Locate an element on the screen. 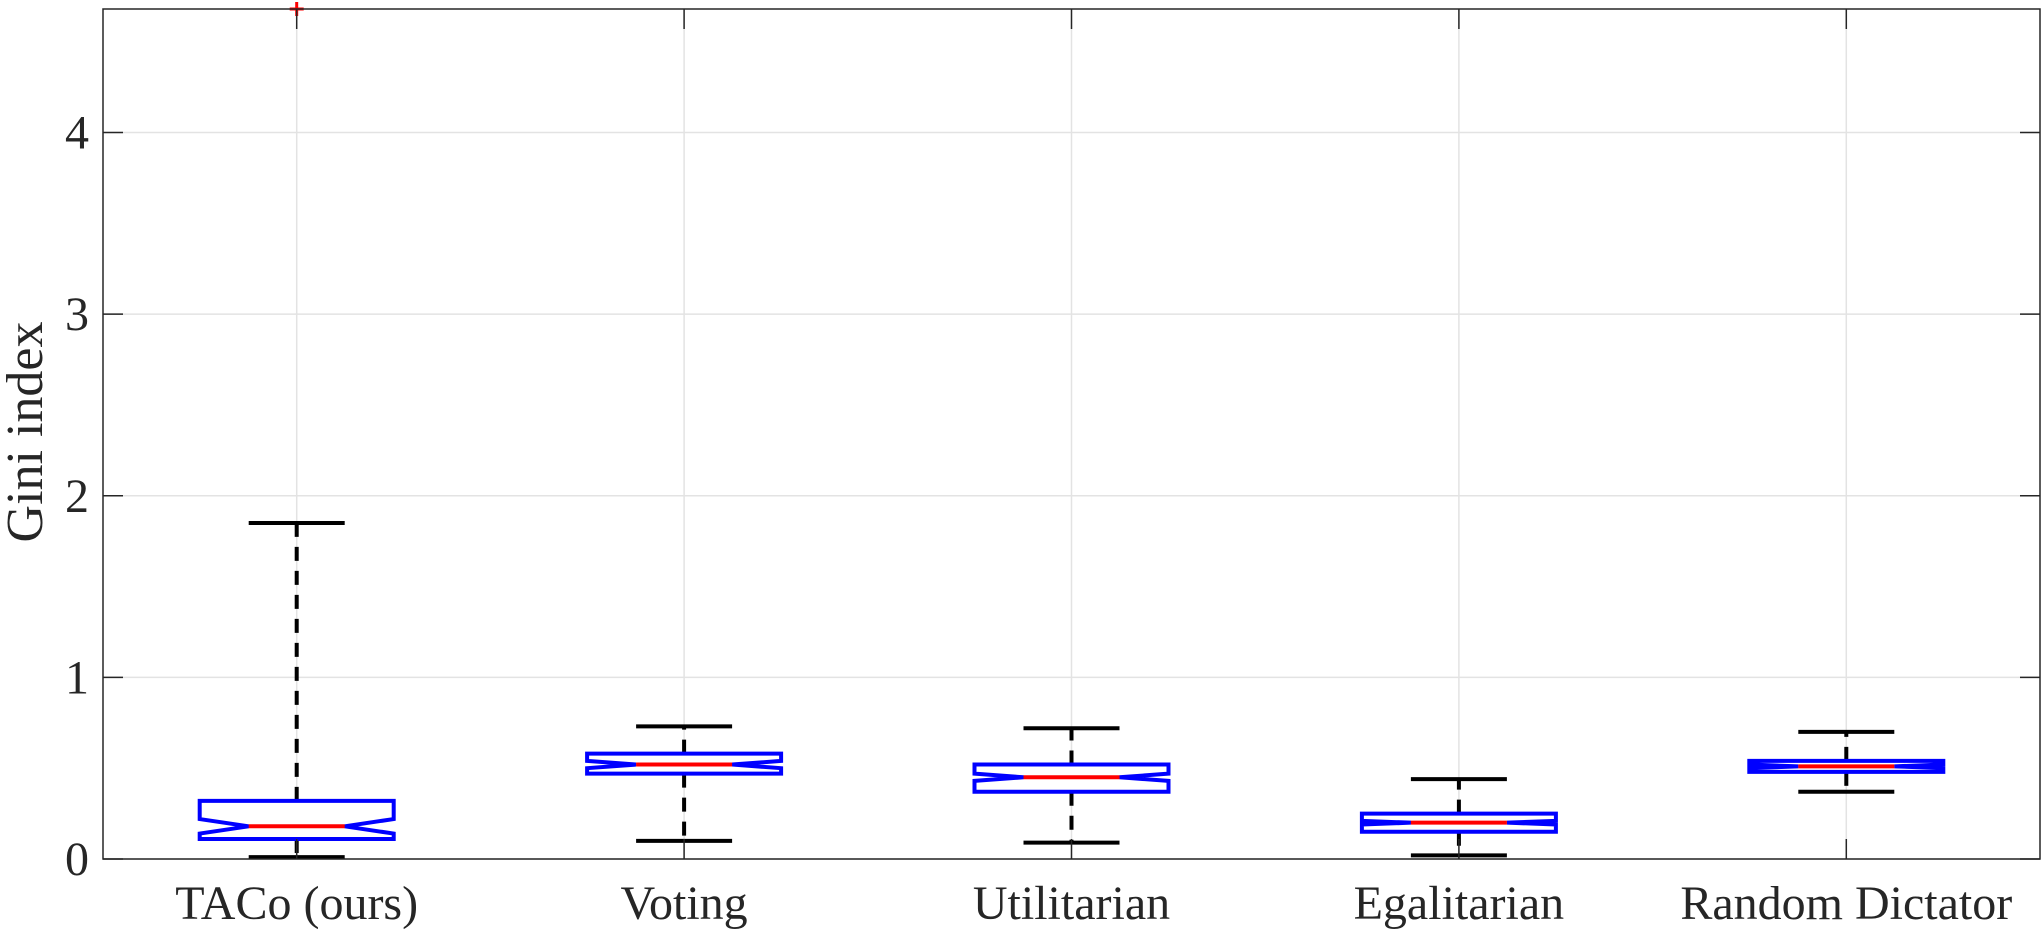  y-tick-label: 3 is located at coordinates (77, 314).